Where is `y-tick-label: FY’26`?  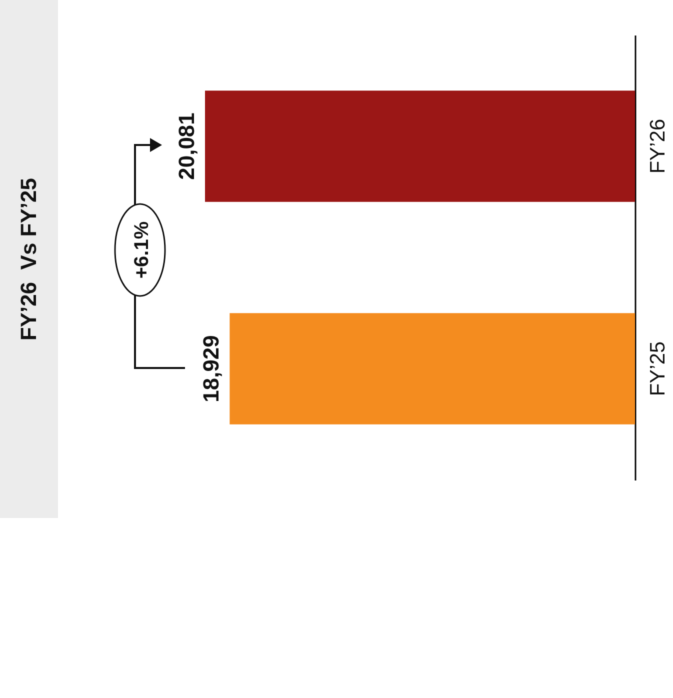 y-tick-label: FY’26 is located at coordinates (658, 146).